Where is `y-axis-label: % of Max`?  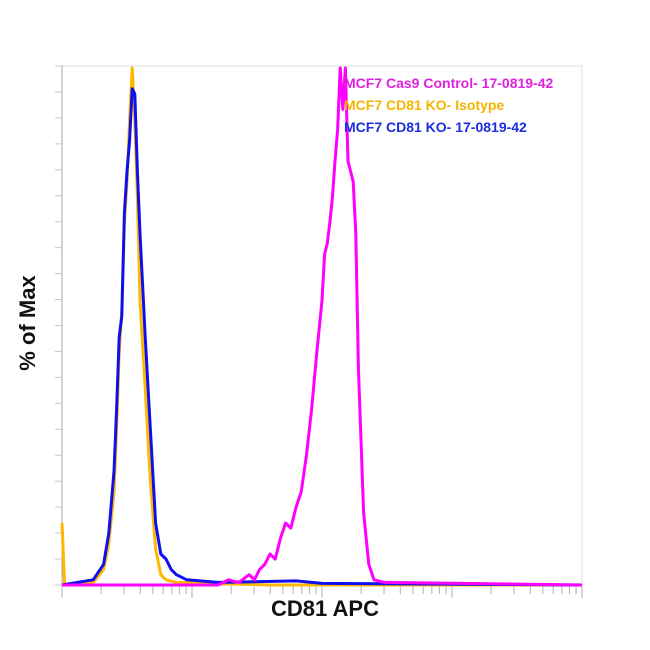
y-axis-label: % of Max is located at coordinates (27, 323).